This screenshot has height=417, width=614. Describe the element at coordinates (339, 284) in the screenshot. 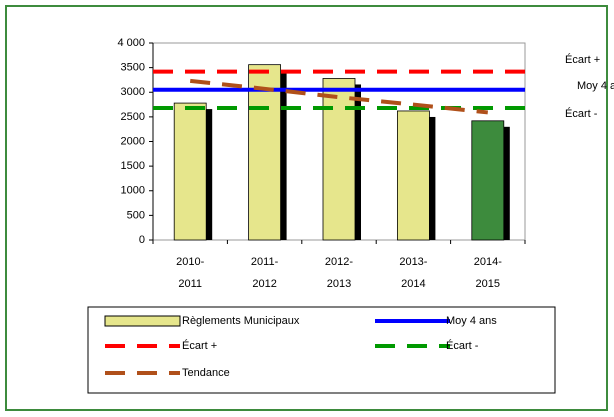

I see `x-tick-label: 2013` at that location.